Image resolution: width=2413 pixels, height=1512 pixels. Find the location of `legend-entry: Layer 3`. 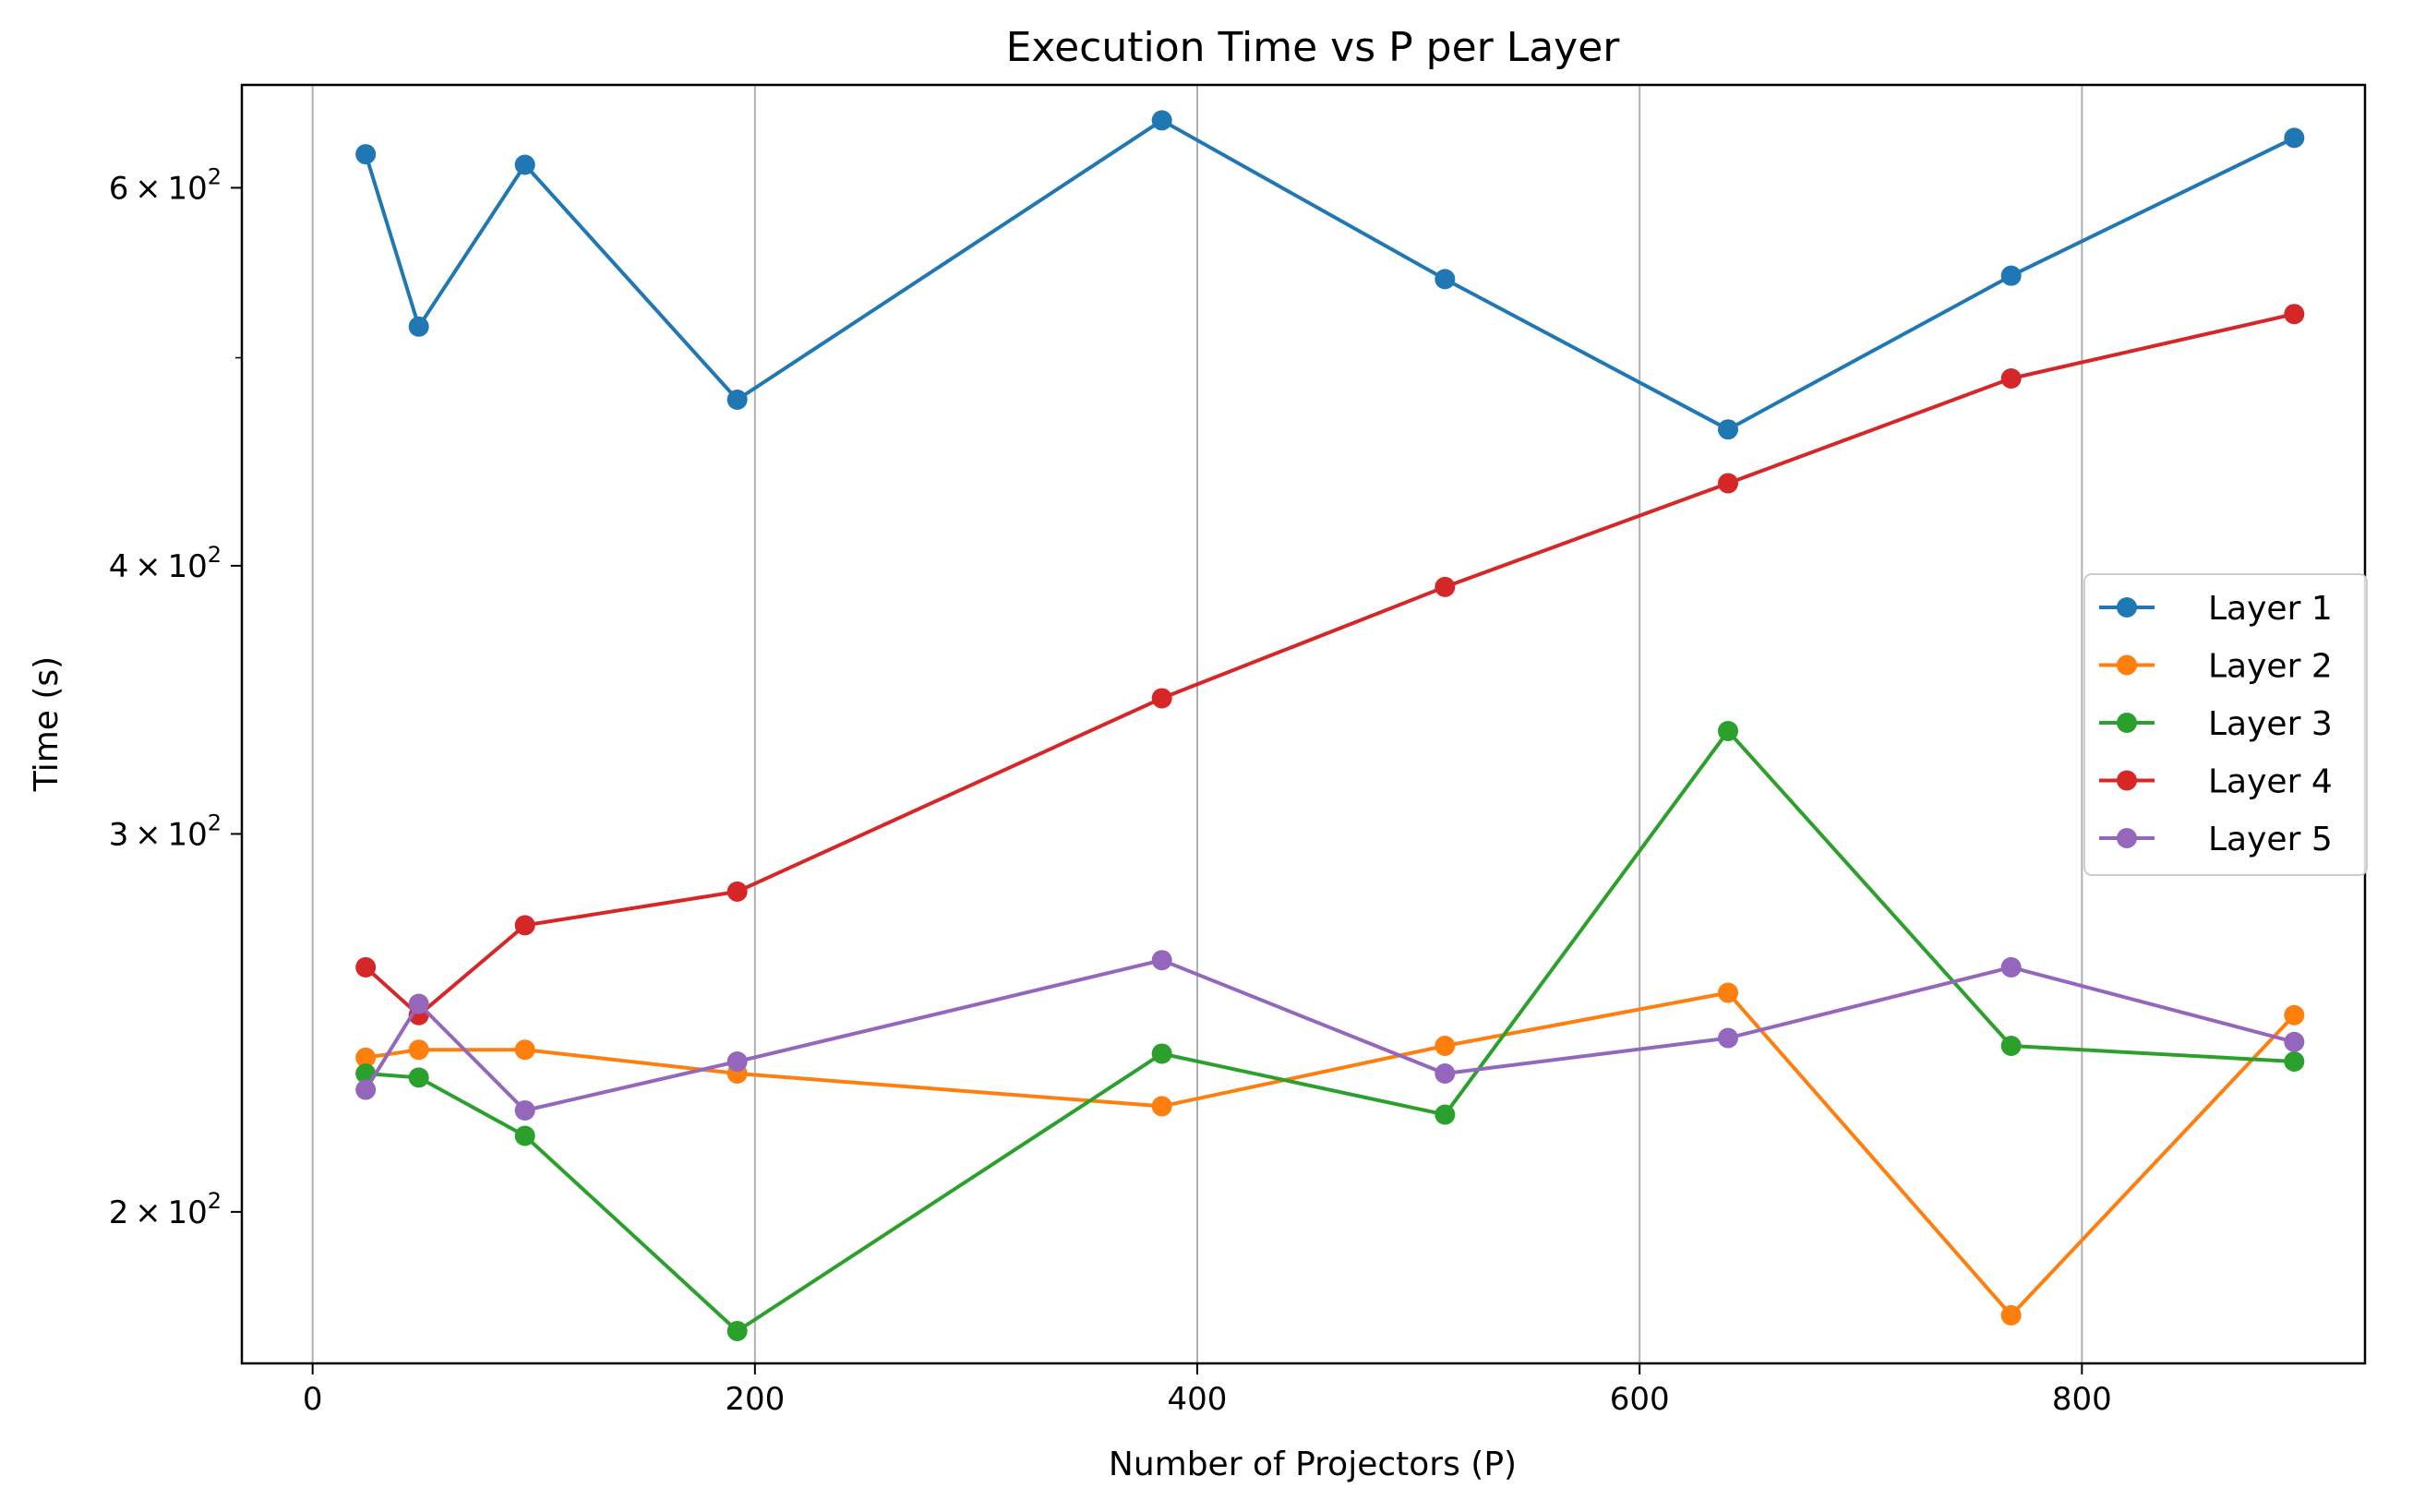

legend-entry: Layer 3 is located at coordinates (2216, 724).